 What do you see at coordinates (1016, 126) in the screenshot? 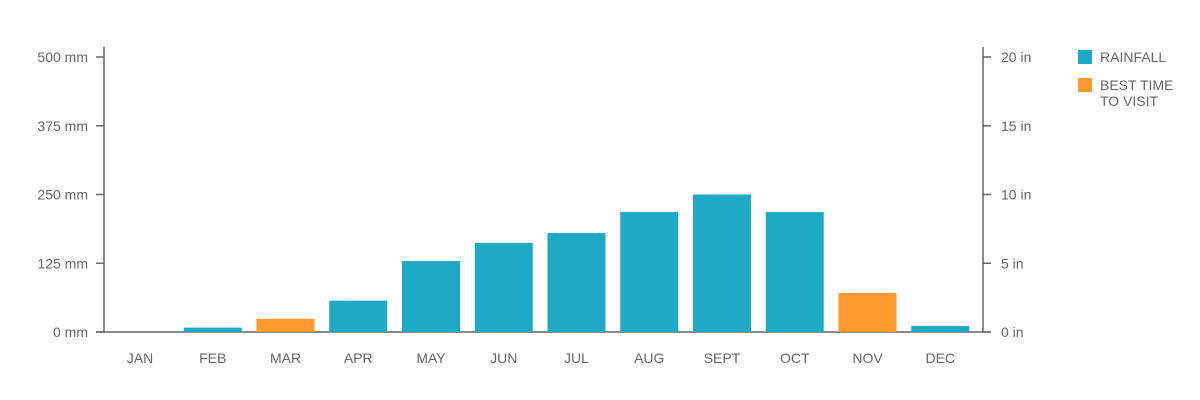
I see `y-tick-label-right: 15 in` at bounding box center [1016, 126].